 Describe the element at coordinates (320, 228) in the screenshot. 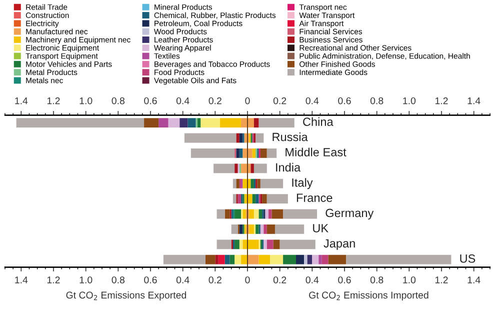

I see `y-tick-label: UK` at that location.